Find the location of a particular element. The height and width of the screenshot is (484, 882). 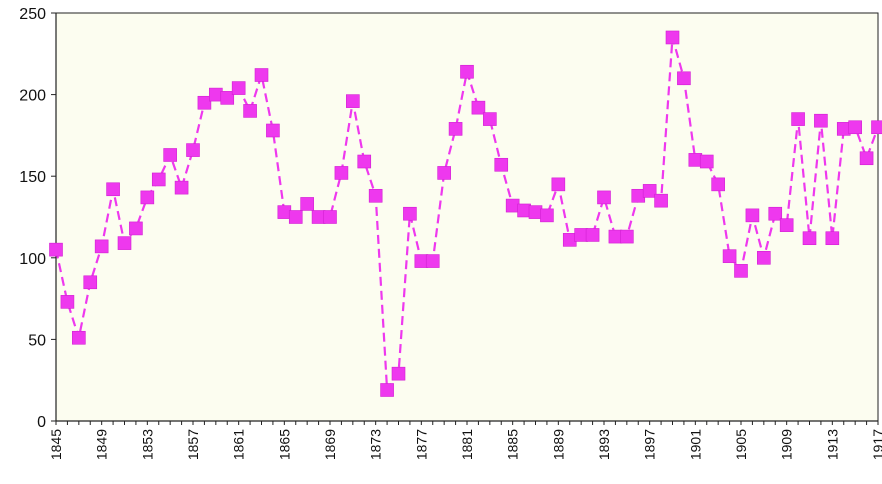

x-tick-label: 1869 is located at coordinates (330, 444).